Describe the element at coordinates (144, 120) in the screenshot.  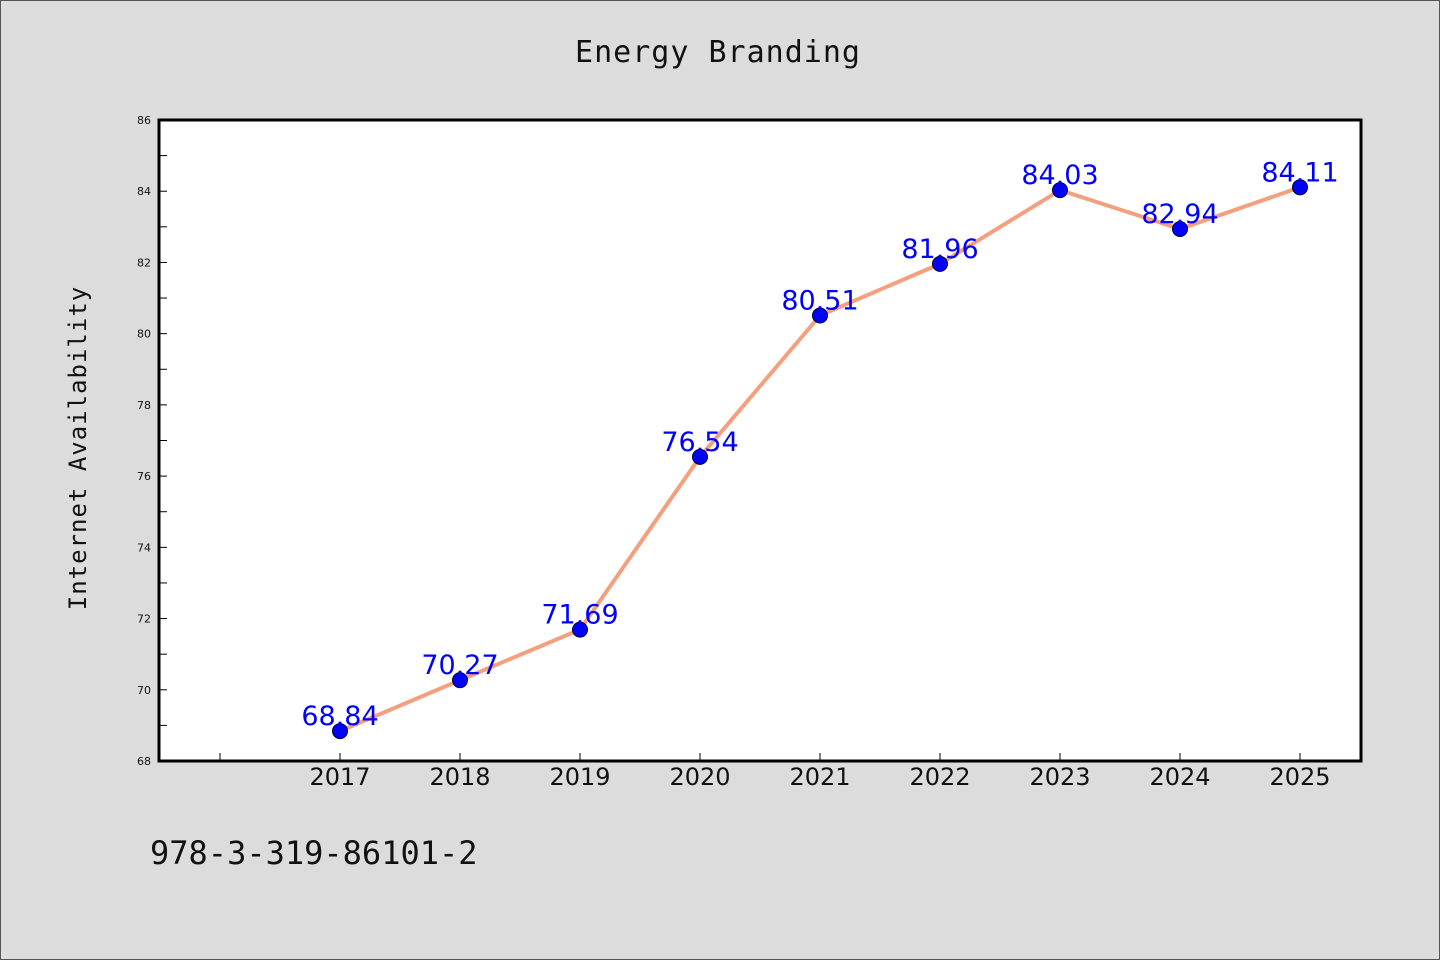
I see `y-tick-label: 86` at that location.